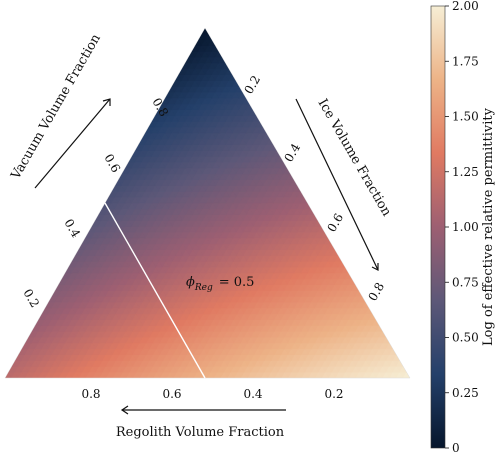 This screenshot has height=455, width=498. I want to click on ice-axis-label: Ice Volume Fraction, so click(355, 158).